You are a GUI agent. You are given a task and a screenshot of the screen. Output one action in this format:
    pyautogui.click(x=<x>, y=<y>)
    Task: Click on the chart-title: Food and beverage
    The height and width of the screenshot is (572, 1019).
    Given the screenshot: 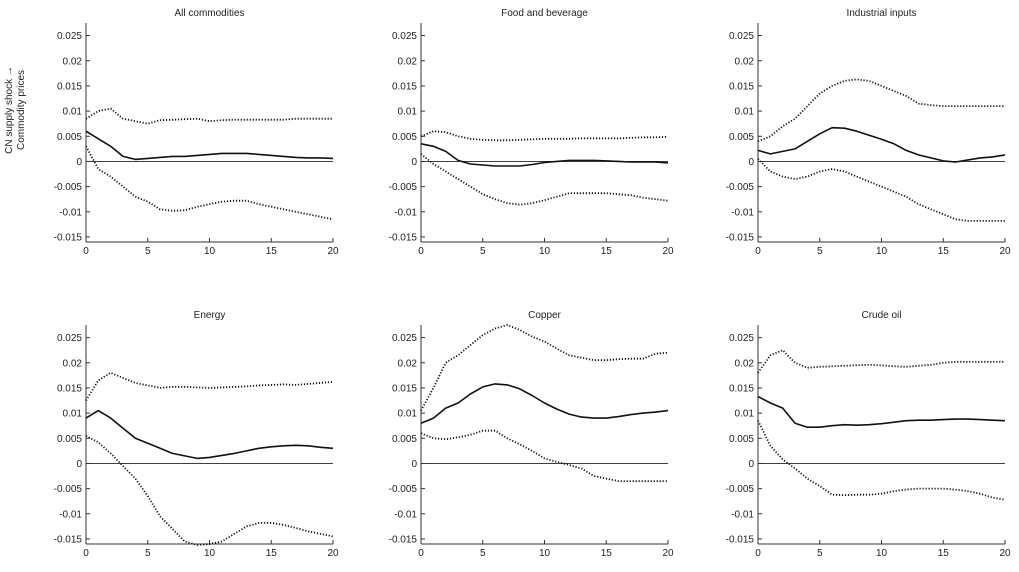 What is the action you would take?
    pyautogui.click(x=544, y=13)
    